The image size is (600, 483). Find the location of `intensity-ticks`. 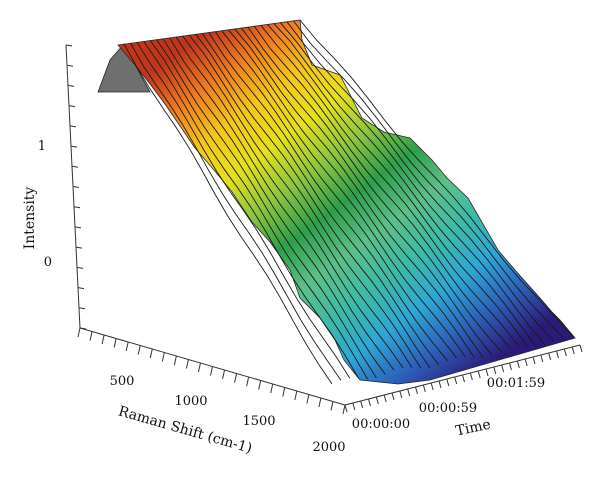

intensity-ticks is located at coordinates (76, 187).